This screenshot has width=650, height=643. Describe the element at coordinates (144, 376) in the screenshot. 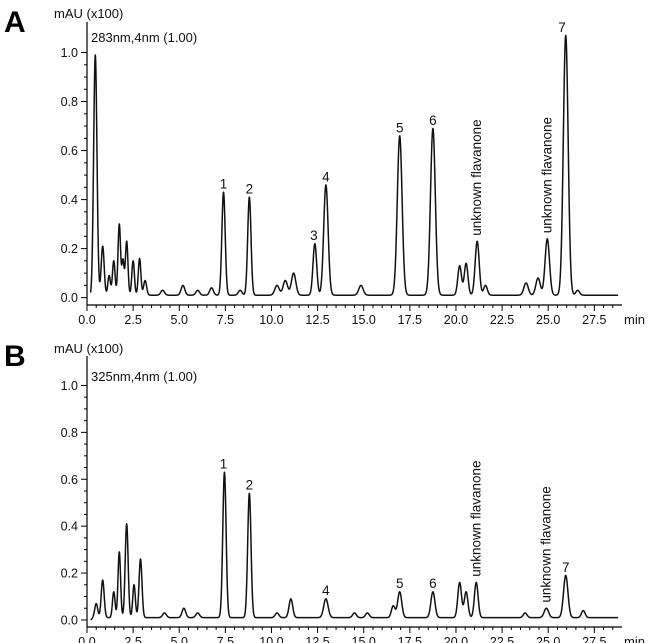

I see `wavelength-annotation: 325nm,4nm (1.00)` at that location.